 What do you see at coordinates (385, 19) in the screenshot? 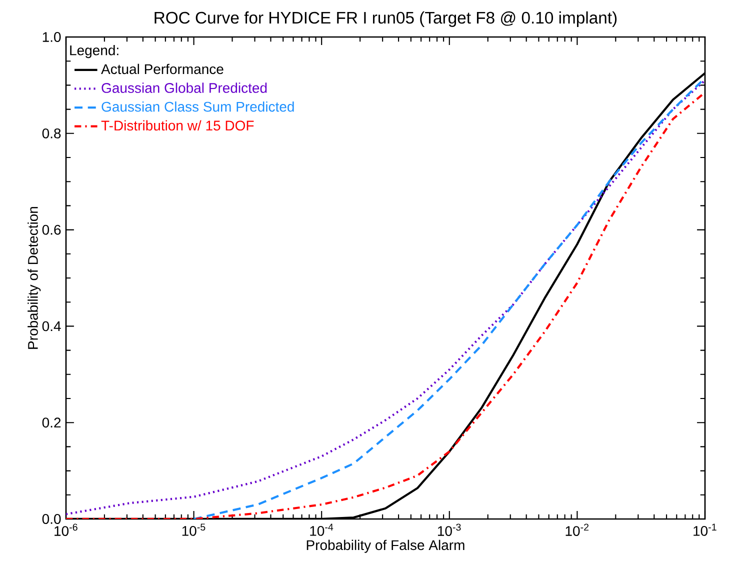
I see `chart-title: ROC Curve for HYDICE FR I run05 (Target F8 @ 0.10 implant)` at bounding box center [385, 19].